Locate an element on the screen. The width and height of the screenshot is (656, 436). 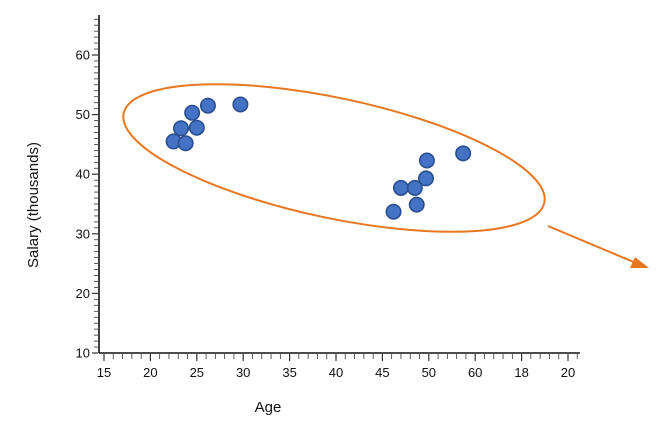
y-tick-label: 60 is located at coordinates (83, 55).